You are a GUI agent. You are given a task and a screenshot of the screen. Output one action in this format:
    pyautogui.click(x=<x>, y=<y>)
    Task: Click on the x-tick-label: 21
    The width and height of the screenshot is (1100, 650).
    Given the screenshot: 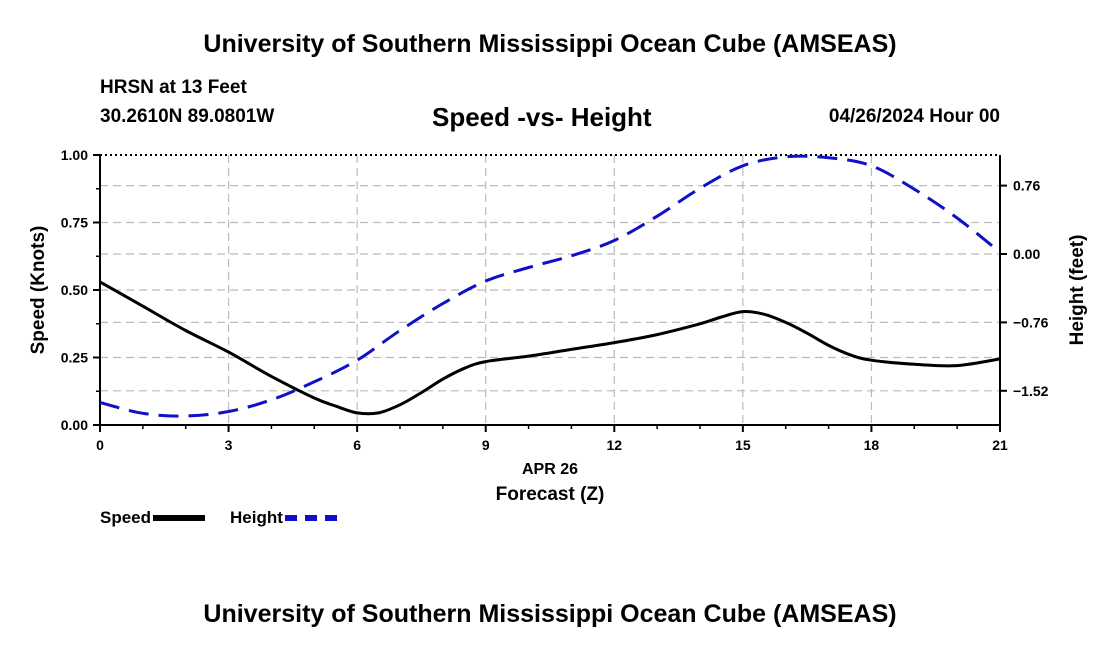 What is the action you would take?
    pyautogui.click(x=1000, y=445)
    